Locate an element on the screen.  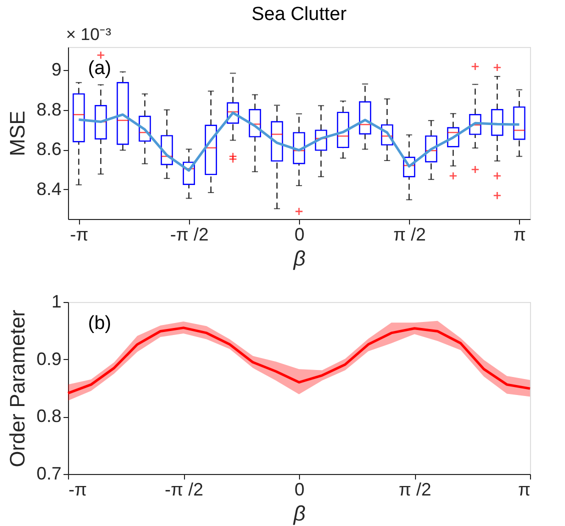
y-tick-label: 8.4 is located at coordinates (49, 188).